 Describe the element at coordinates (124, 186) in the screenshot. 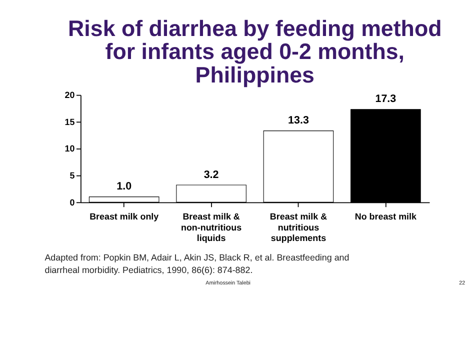

I see `data-label: 1.0` at that location.